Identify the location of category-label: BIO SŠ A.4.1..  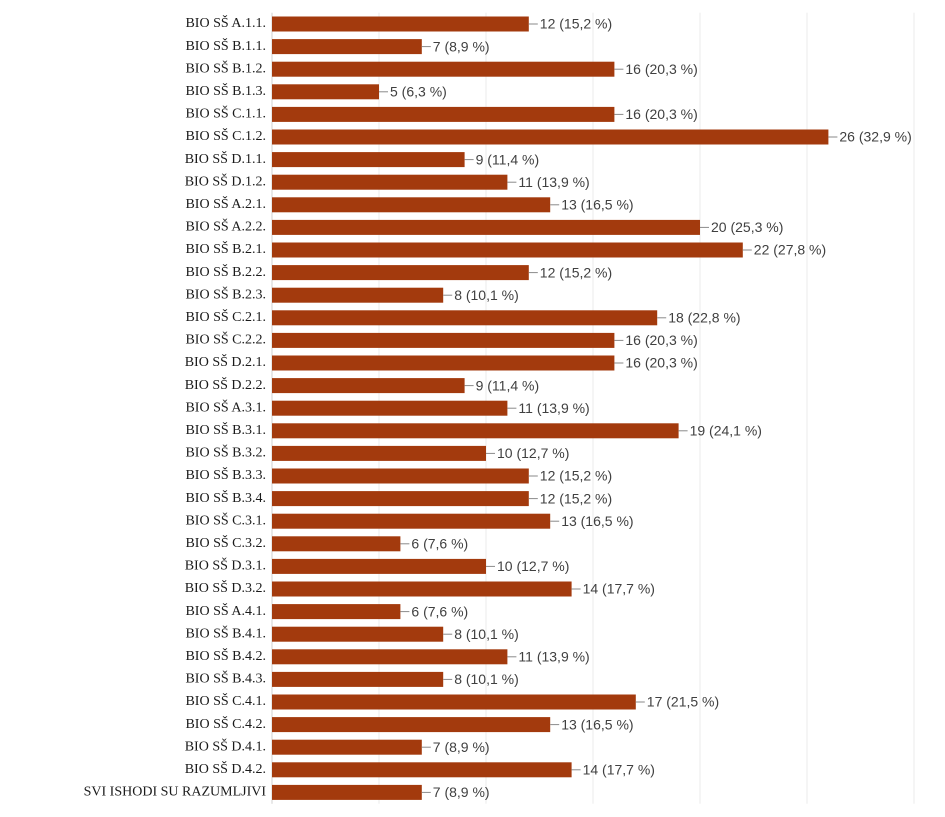
(225, 610).